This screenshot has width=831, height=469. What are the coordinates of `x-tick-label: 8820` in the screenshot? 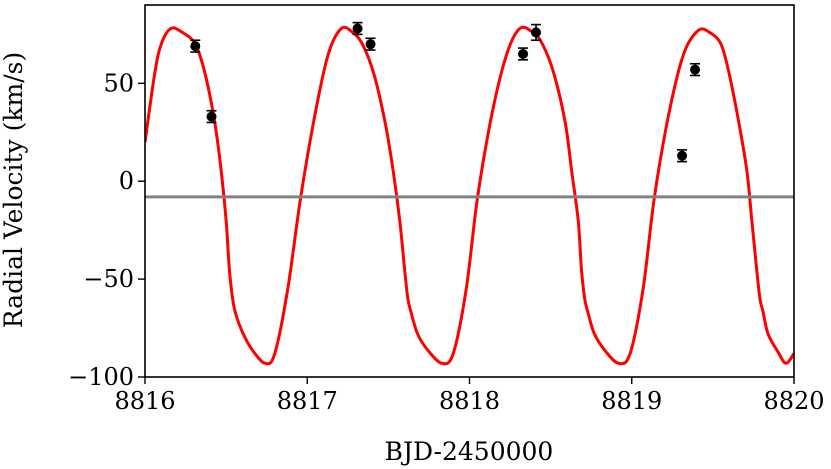 It's located at (793, 401).